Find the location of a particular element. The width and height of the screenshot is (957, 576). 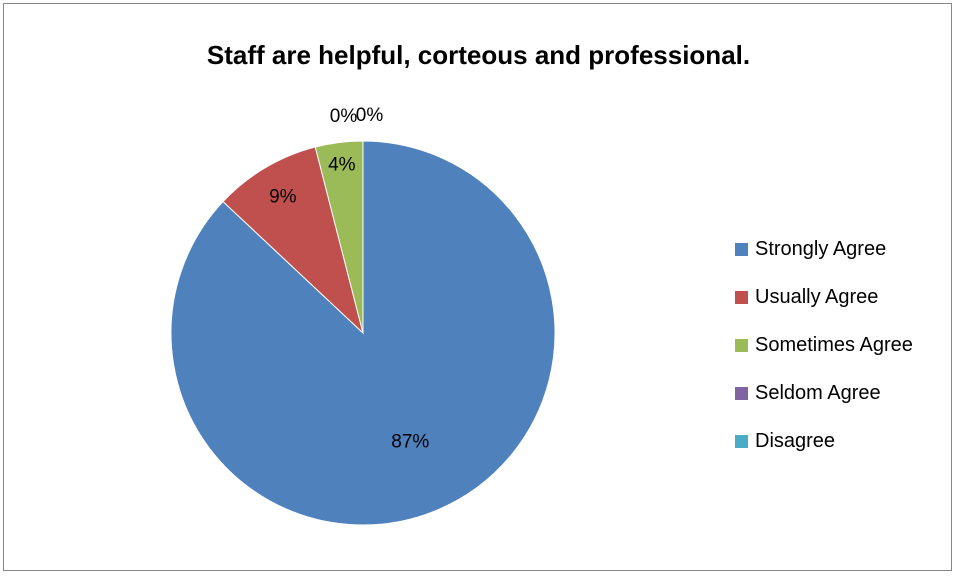

data-label-usually-agree: 9% is located at coordinates (283, 197).